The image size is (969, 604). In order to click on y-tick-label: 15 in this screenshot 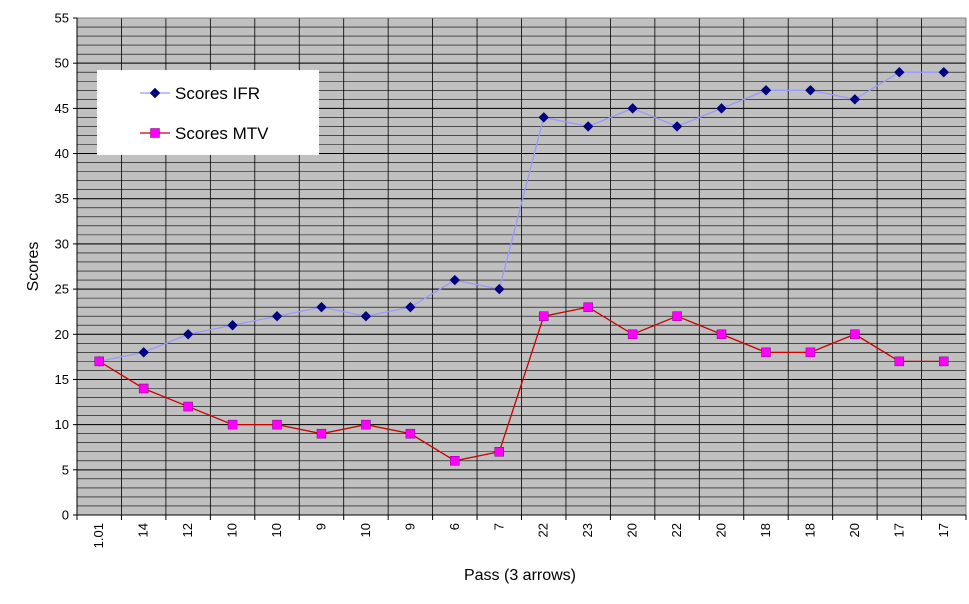, I will do `click(62, 379)`.